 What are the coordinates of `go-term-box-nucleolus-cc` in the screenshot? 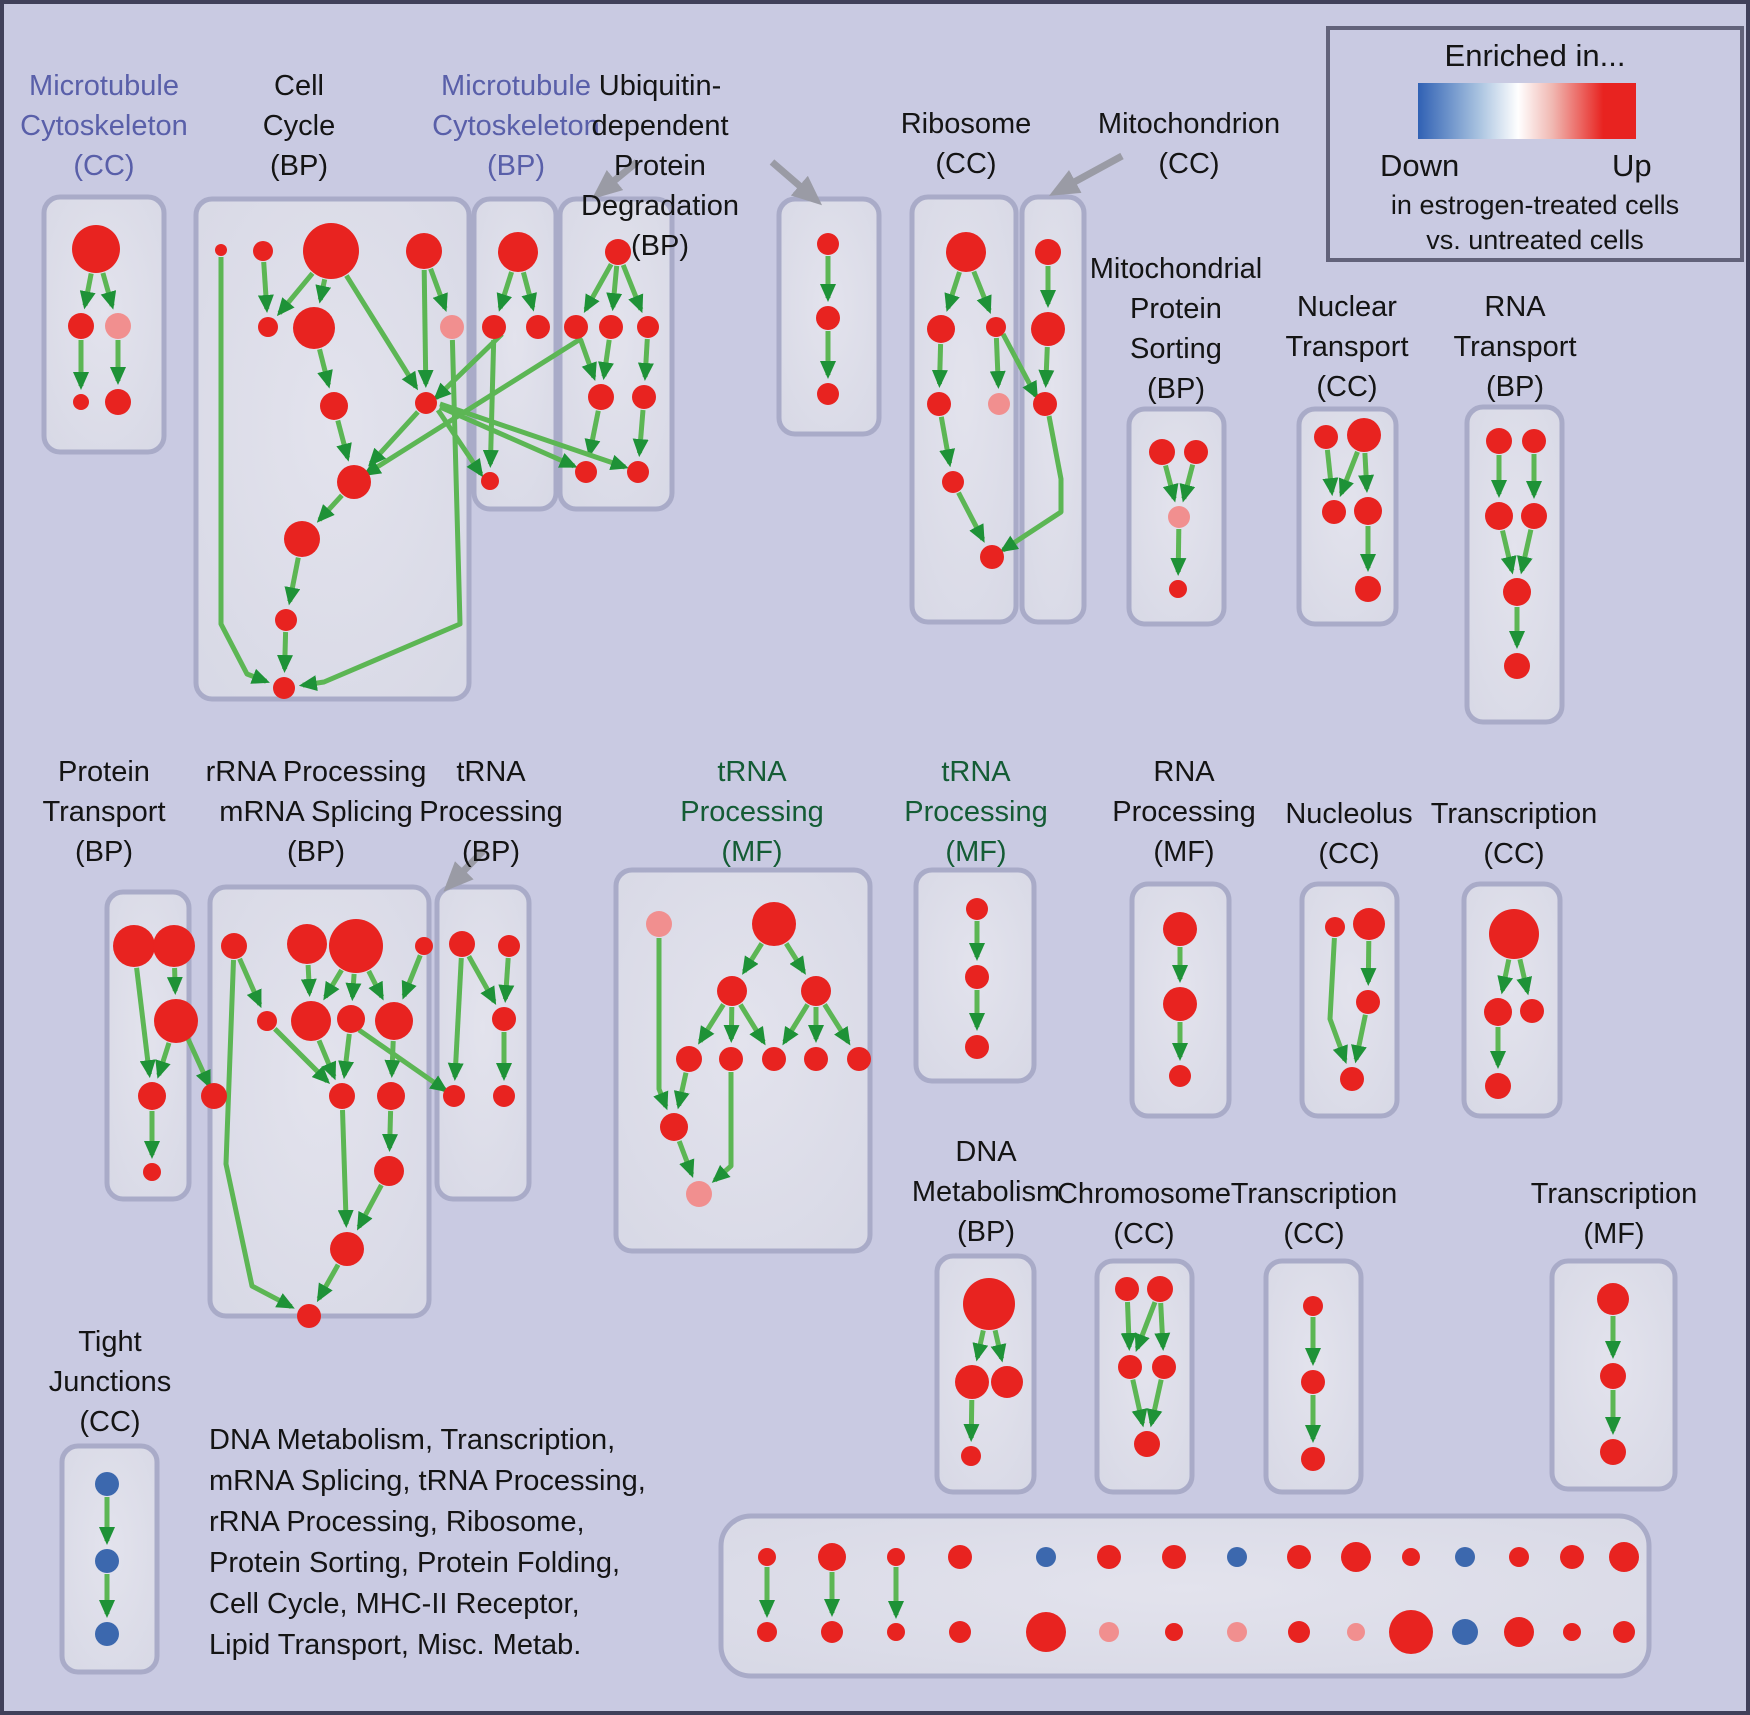 It's located at (1349, 1000).